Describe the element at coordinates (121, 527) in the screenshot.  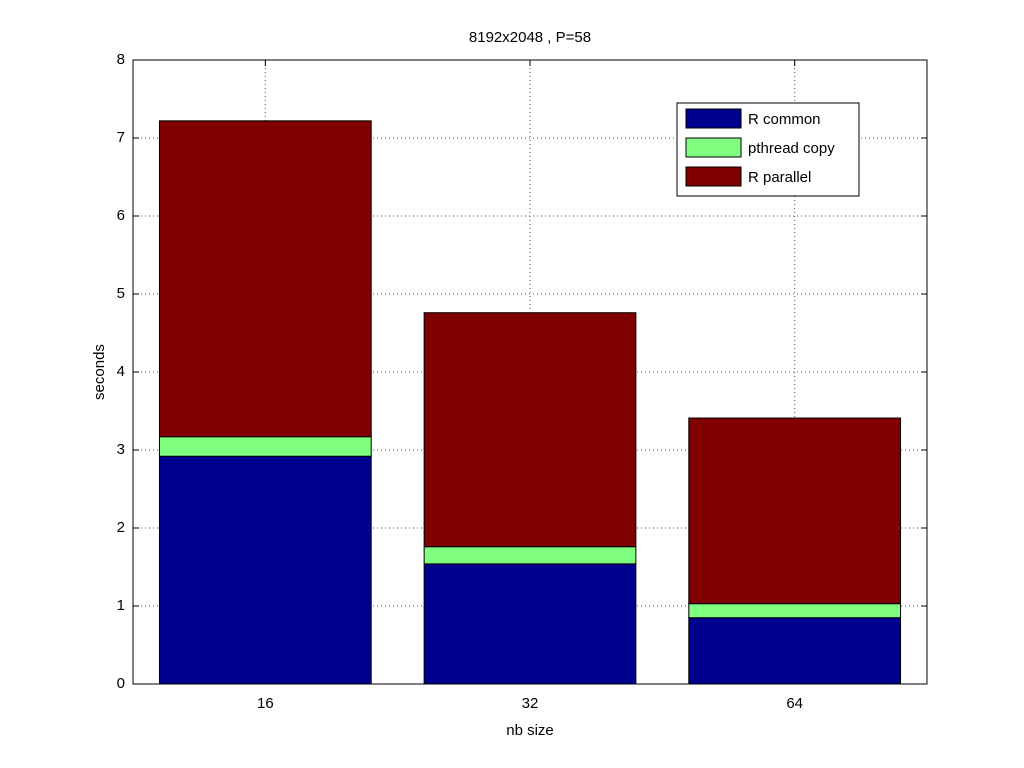
I see `y-tick-label: 2` at that location.